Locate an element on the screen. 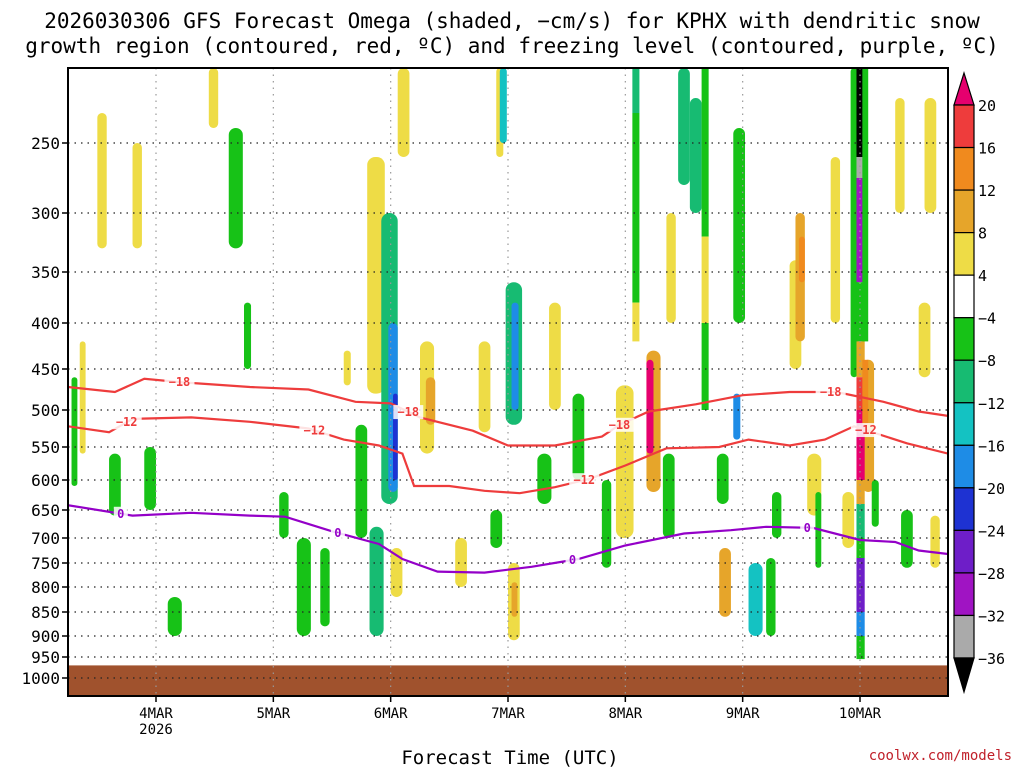 This screenshot has width=1024, height=768. colorbar-top-triangle is located at coordinates (964, 88).